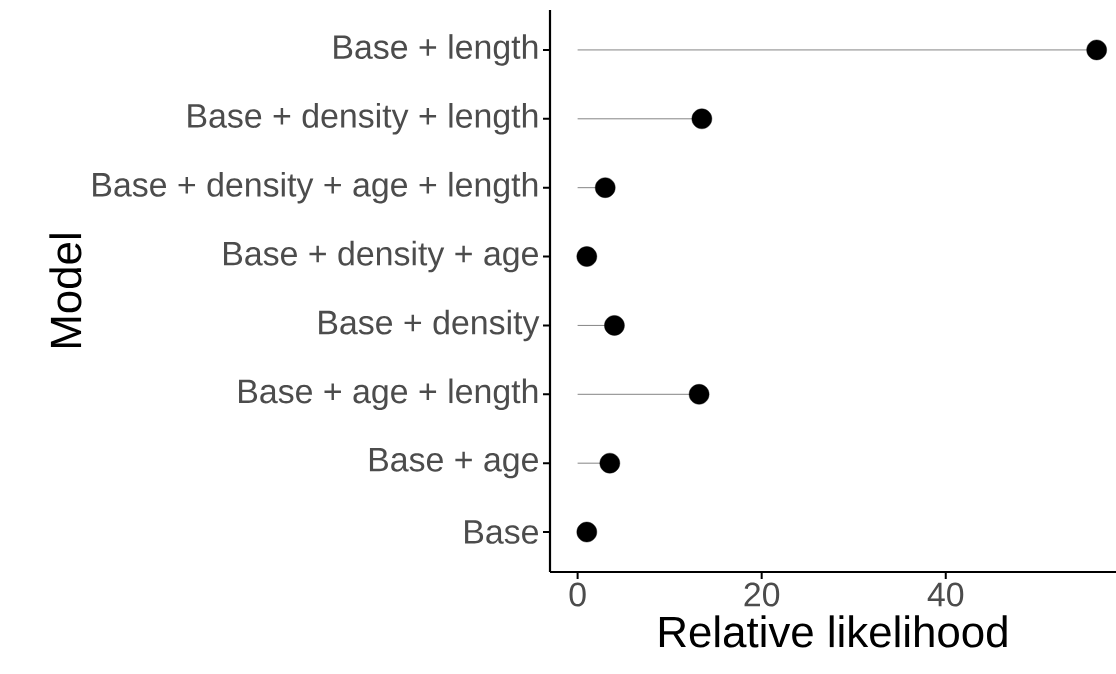  Describe the element at coordinates (436, 50) in the screenshot. I see `y-tick-label: Base + length` at that location.